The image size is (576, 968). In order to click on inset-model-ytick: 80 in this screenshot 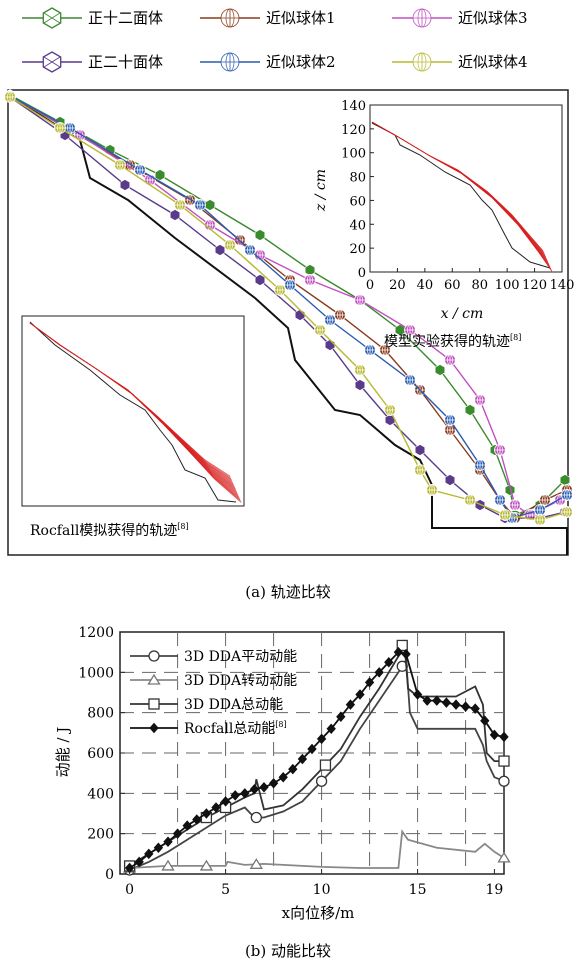, I will do `click(357, 178)`.